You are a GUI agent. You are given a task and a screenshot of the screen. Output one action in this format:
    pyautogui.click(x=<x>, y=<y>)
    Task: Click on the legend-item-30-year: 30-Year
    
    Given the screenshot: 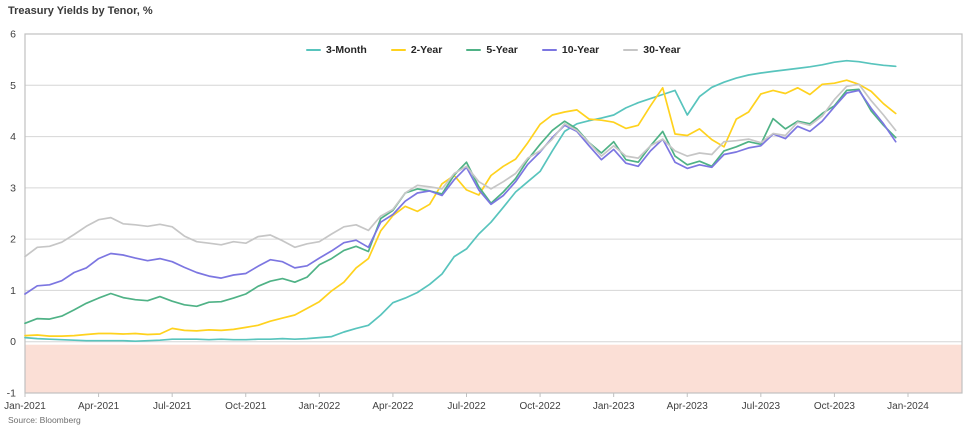 What is the action you would take?
    pyautogui.click(x=652, y=50)
    